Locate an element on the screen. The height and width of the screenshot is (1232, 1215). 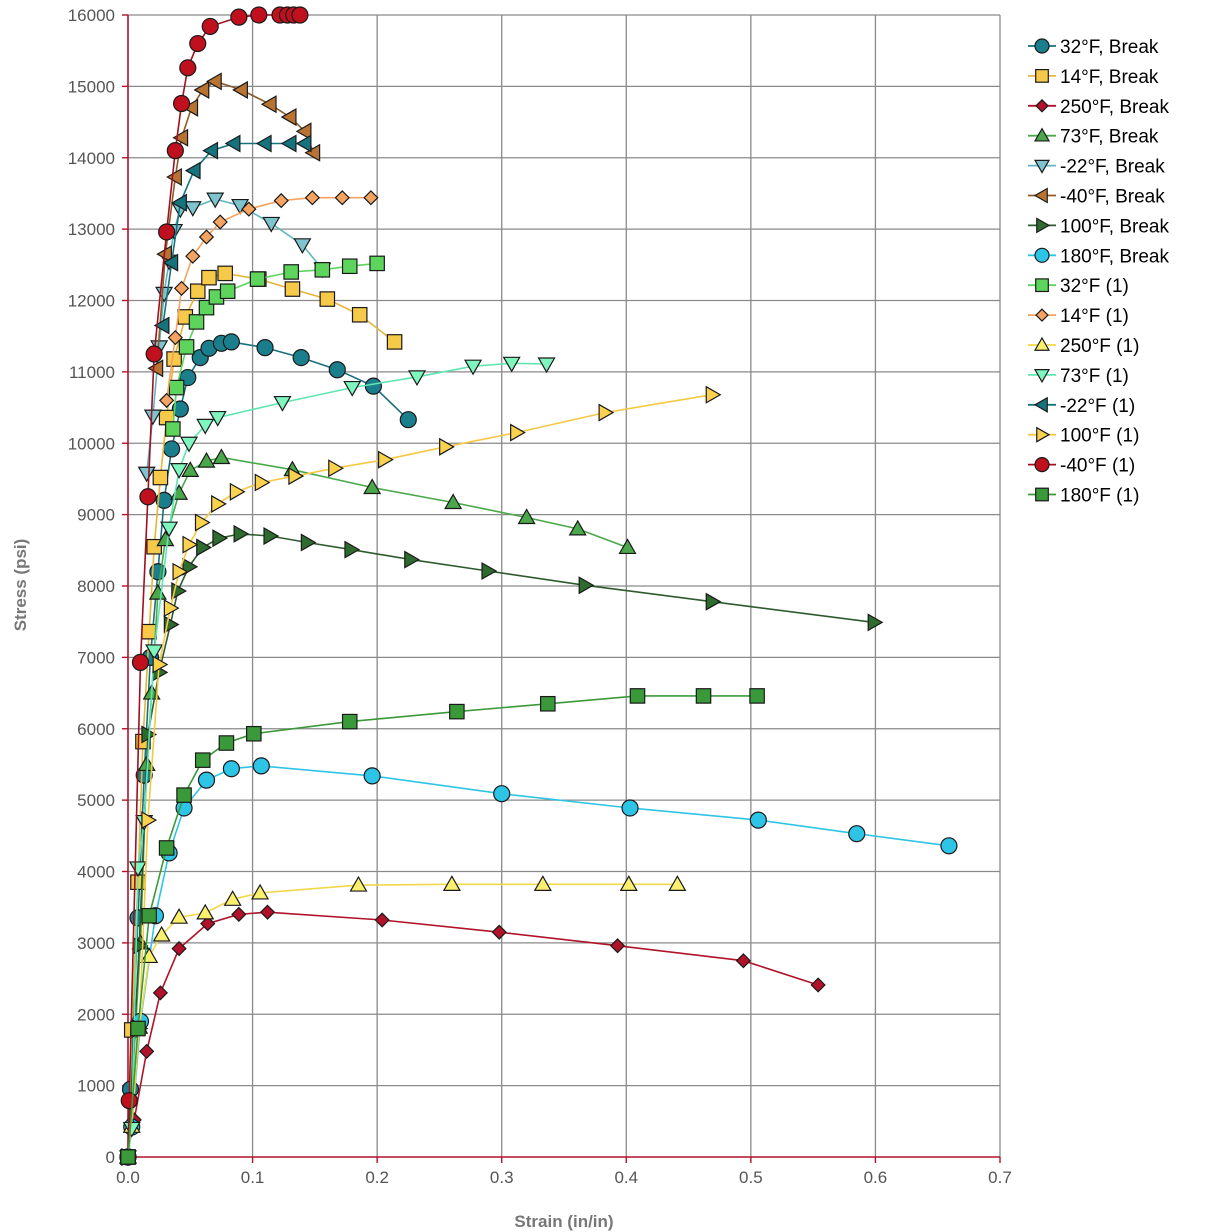
legend-item: 32°F (1) is located at coordinates (1078, 286).